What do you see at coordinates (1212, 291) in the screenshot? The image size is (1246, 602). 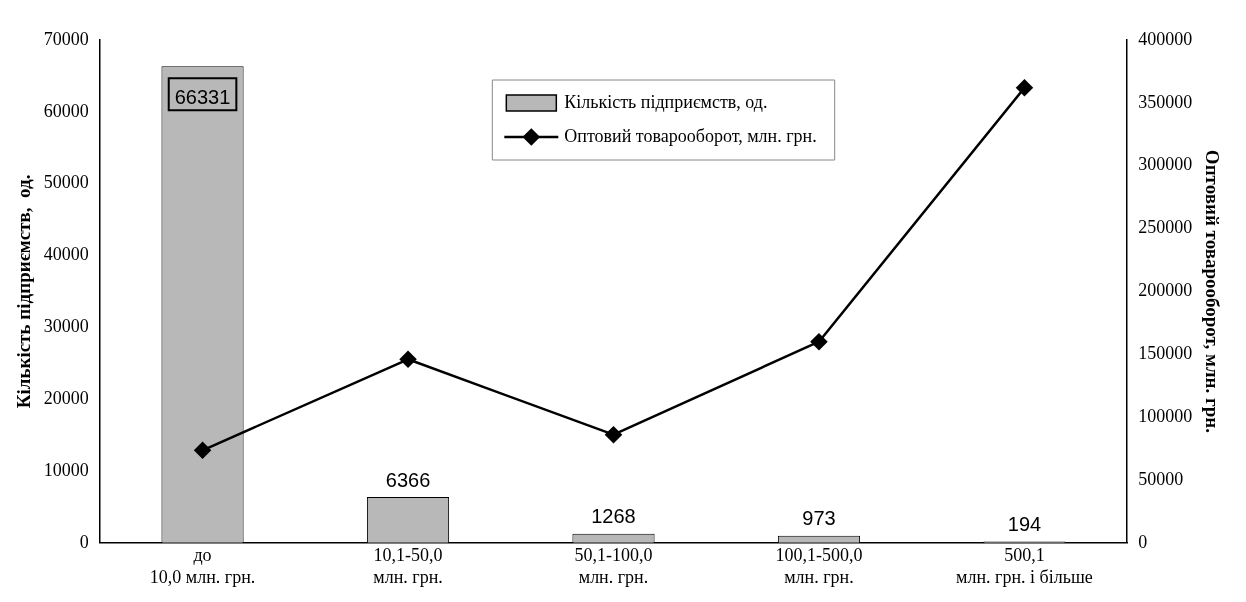 I see `y2-axis-title: Оптовий товарооборот, млн. грн.` at bounding box center [1212, 291].